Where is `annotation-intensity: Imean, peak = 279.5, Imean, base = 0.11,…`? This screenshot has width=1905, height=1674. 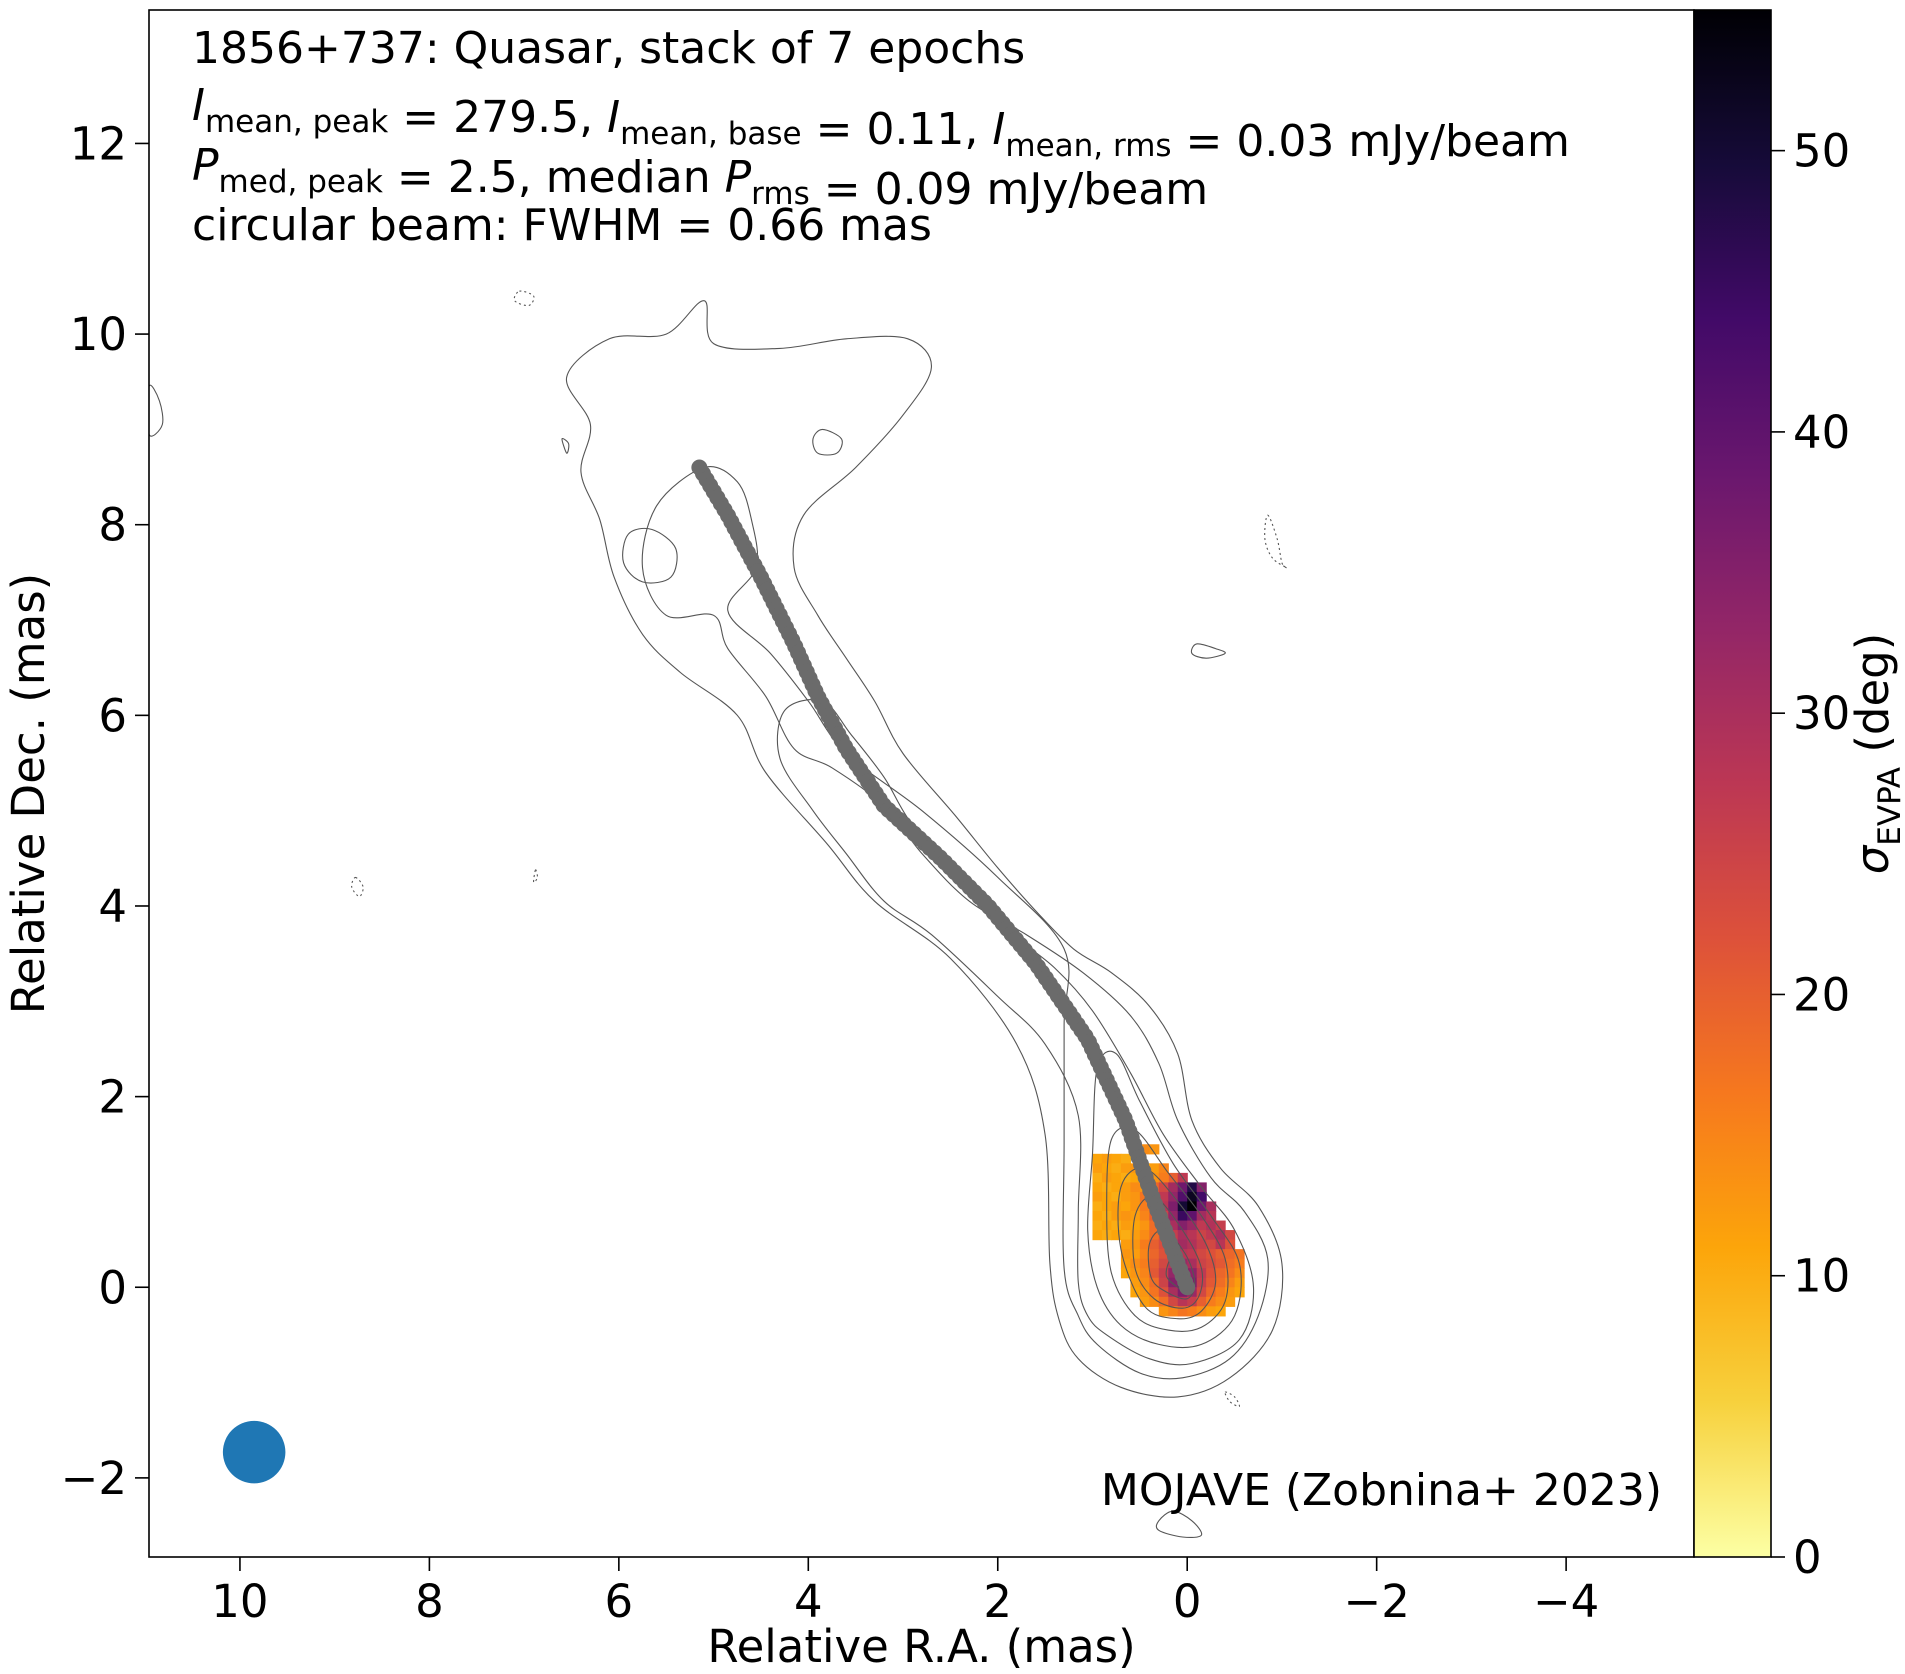 annotation-intensity: Imean, peak = 279.5, Imean, base = 0.11,… is located at coordinates (881, 123).